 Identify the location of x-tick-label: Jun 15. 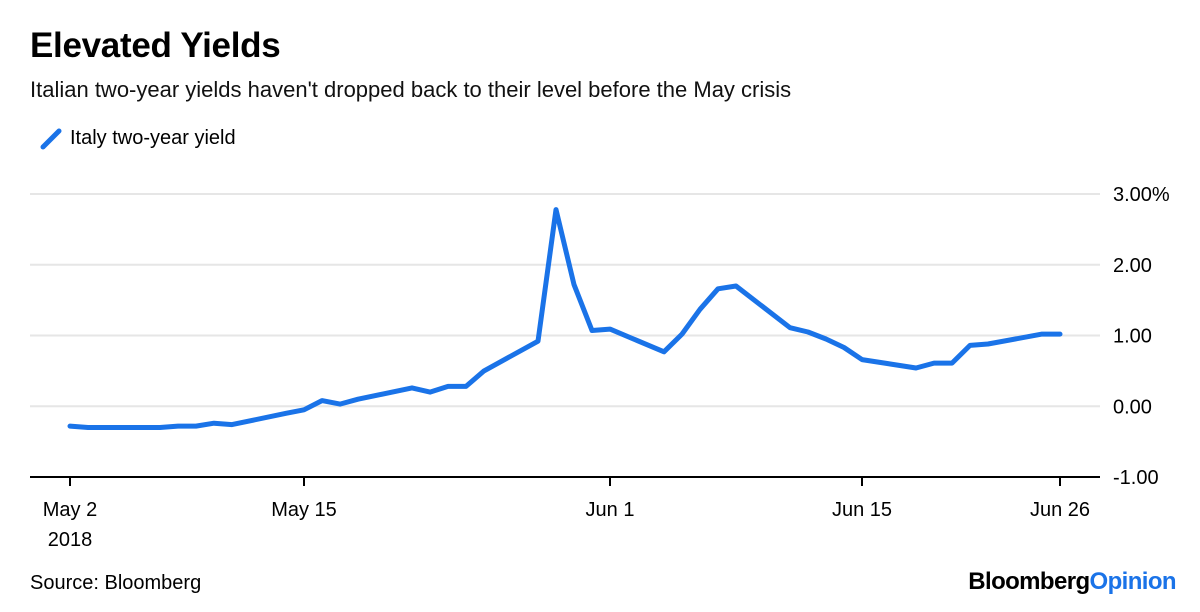
(862, 510).